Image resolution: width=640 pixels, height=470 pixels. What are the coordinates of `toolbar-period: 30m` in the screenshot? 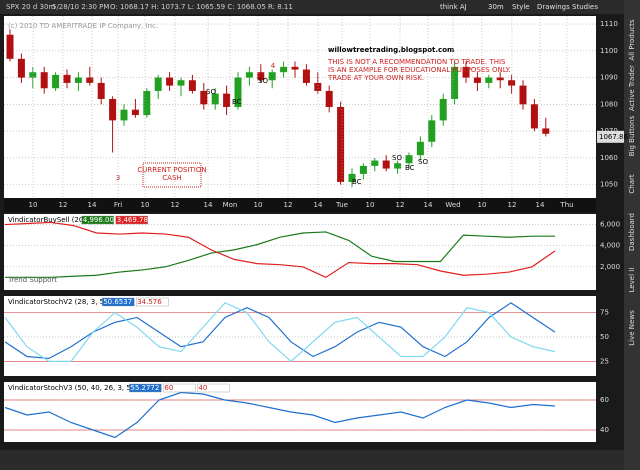 It's located at (496, 7).